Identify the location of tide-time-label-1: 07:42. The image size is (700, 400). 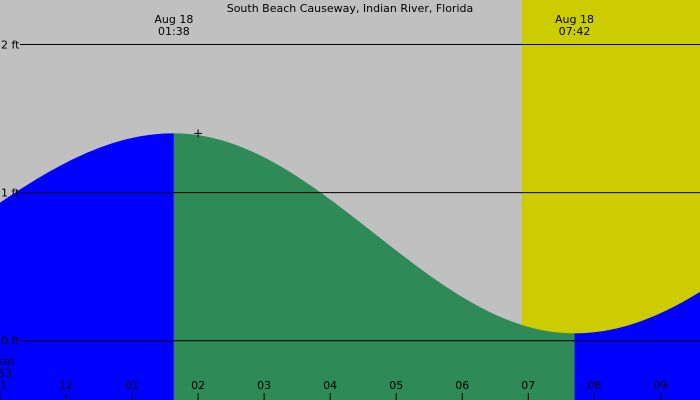
(575, 31).